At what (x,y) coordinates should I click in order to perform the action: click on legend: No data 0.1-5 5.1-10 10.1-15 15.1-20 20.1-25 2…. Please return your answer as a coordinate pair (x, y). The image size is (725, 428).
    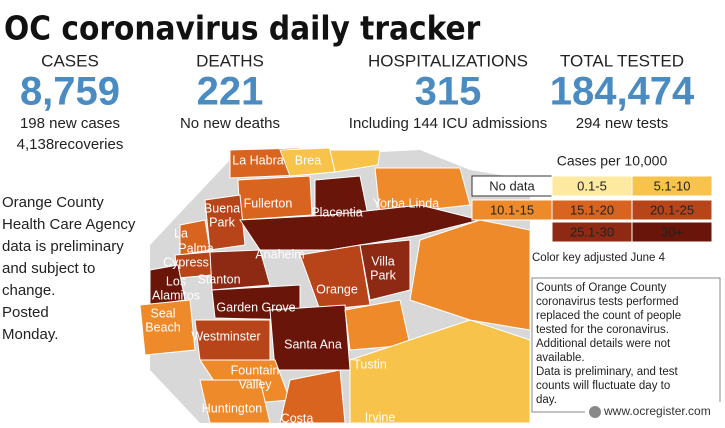
    Looking at the image, I should click on (592, 209).